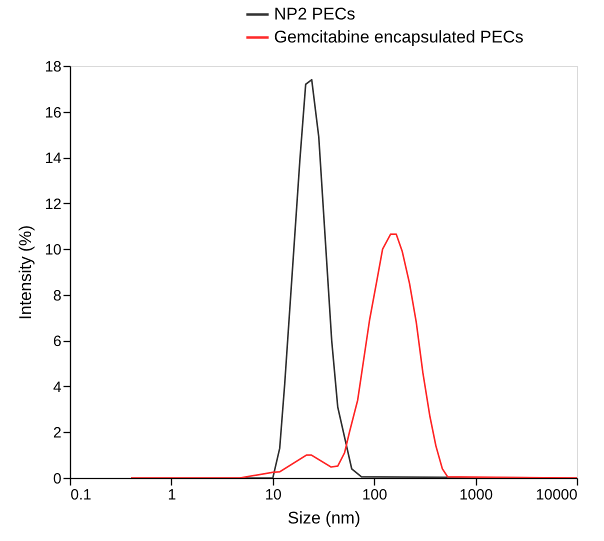  What do you see at coordinates (53, 204) in the screenshot?
I see `y-tick-label: 12` at bounding box center [53, 204].